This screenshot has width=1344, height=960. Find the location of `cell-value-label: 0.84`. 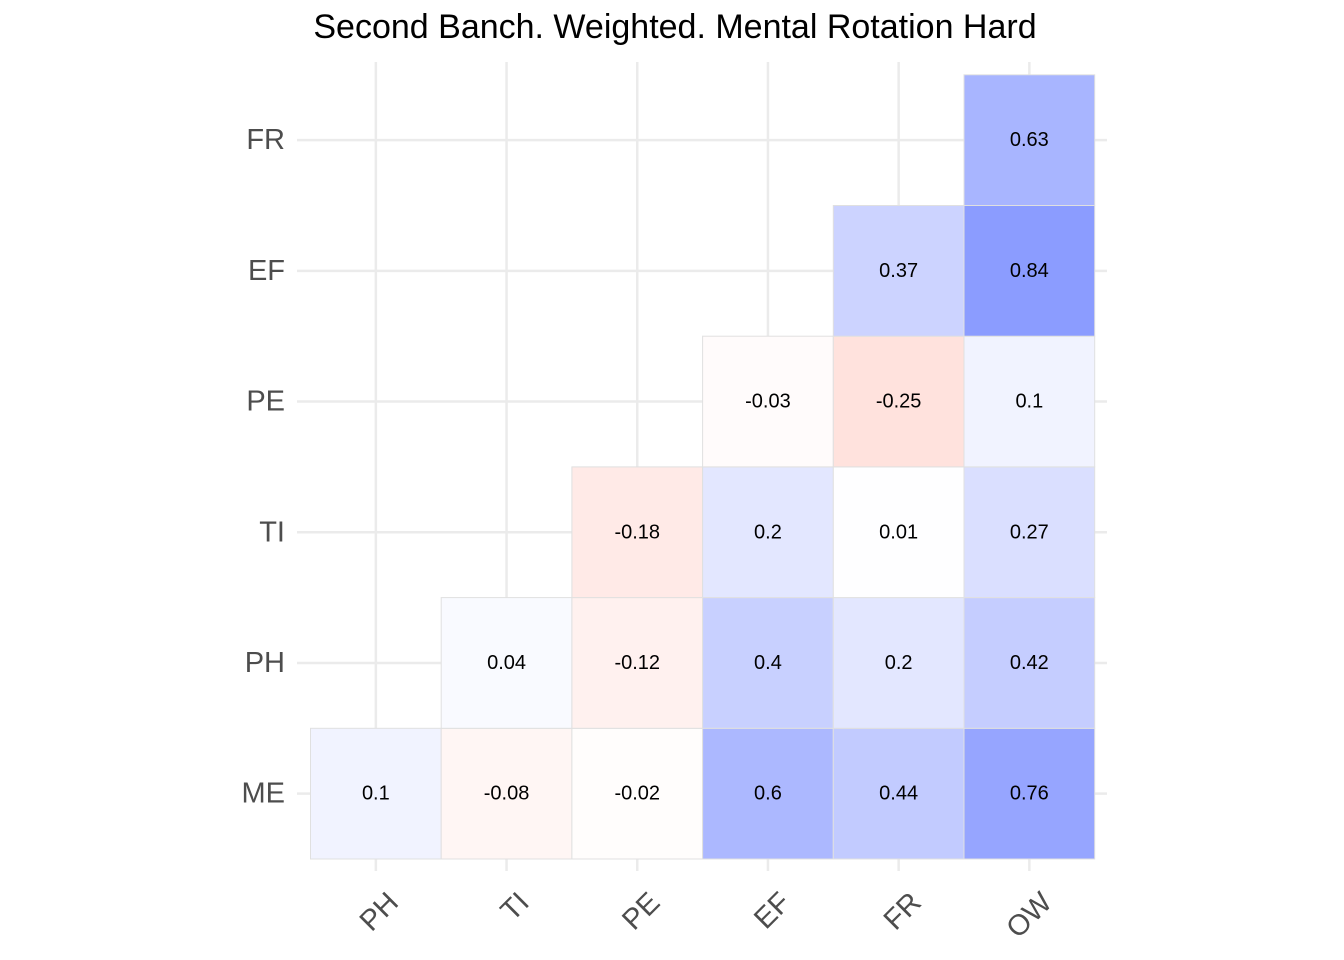

cell-value-label: 0.84 is located at coordinates (1029, 271).